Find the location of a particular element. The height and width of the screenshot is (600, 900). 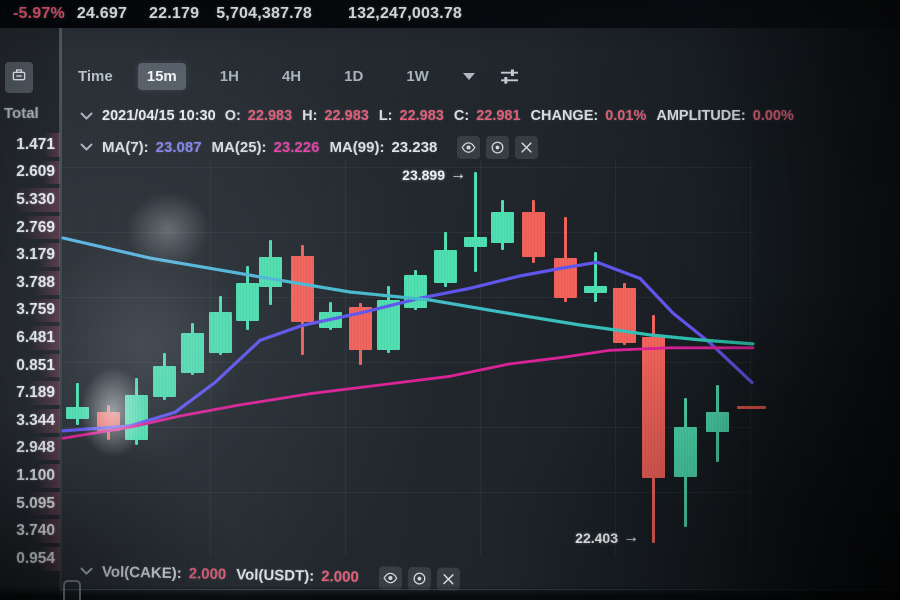

order-book-total: 6.481 is located at coordinates (35, 337).